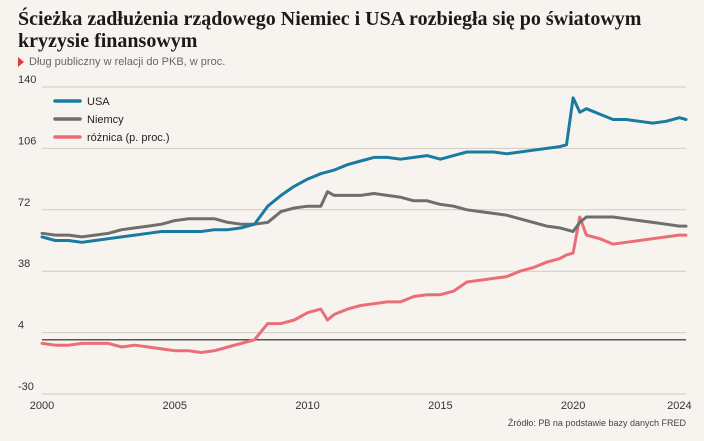 Image resolution: width=704 pixels, height=441 pixels. What do you see at coordinates (21, 62) in the screenshot?
I see `red-triangle-icon` at bounding box center [21, 62].